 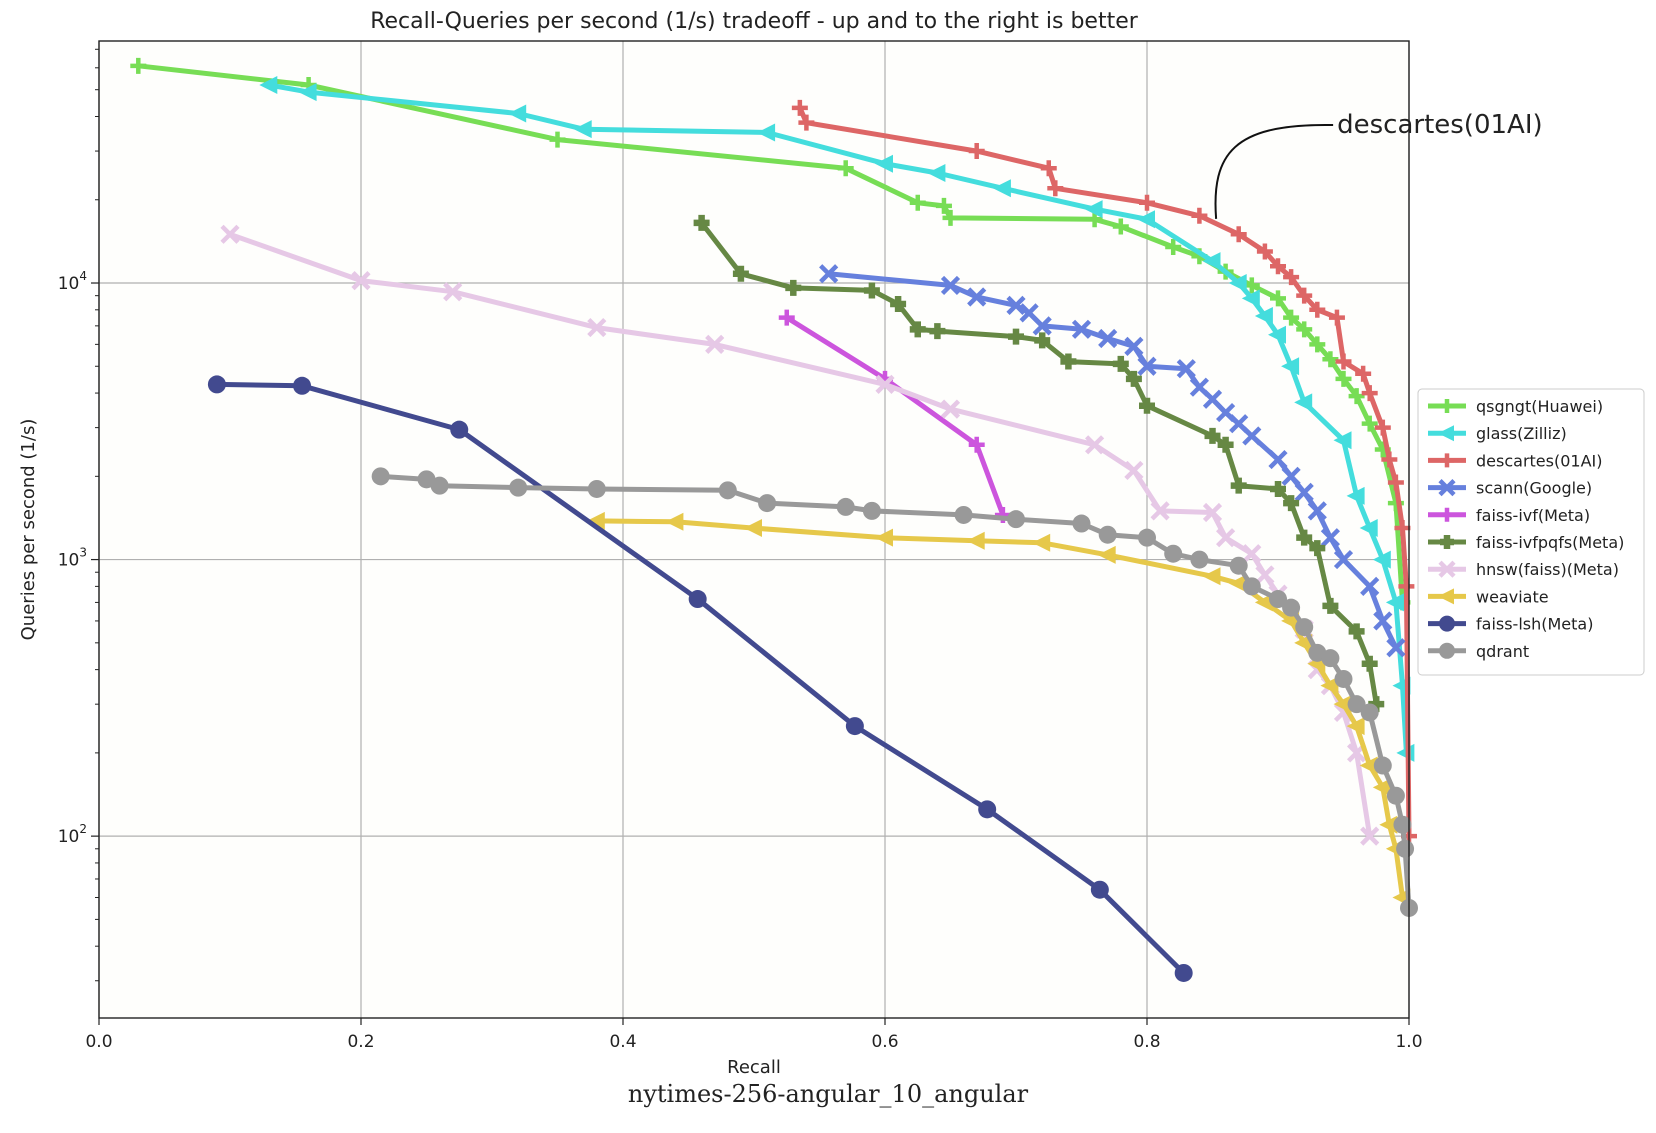 I want to click on legend-label: qsgngt(Huawei), so click(x=1539, y=406).